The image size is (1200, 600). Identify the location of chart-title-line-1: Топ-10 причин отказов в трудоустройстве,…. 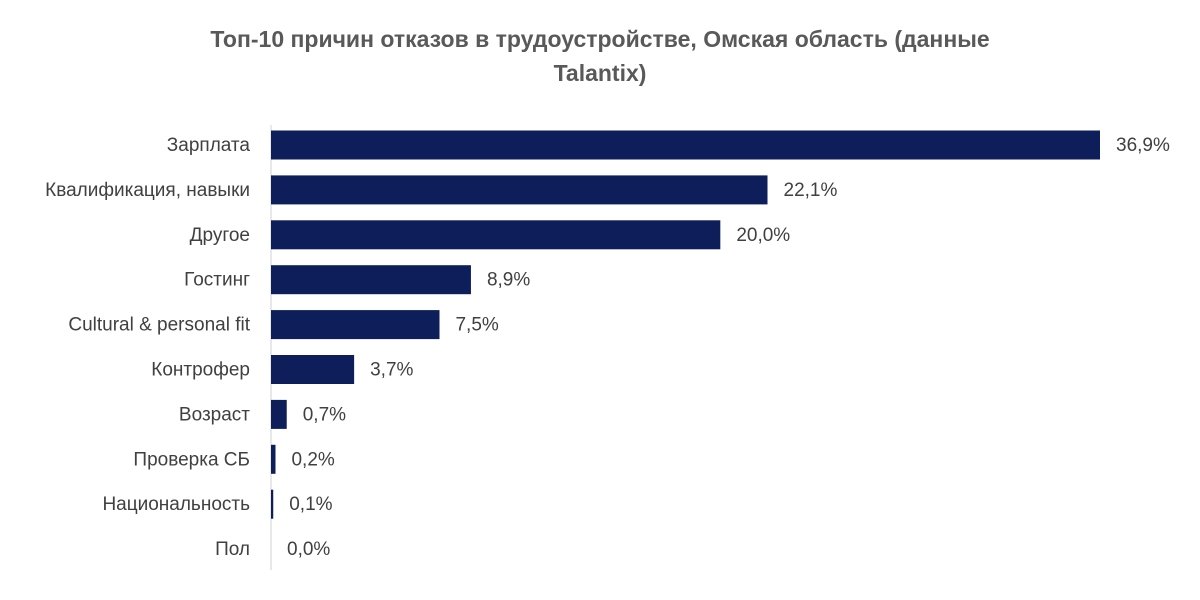
(600, 39).